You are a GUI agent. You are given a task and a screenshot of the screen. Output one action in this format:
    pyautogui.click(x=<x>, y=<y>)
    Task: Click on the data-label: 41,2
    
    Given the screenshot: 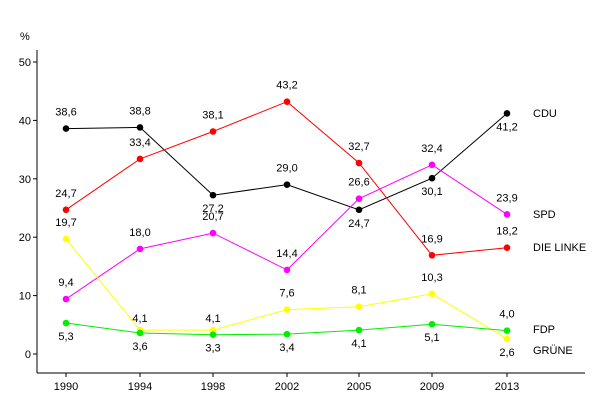 What is the action you would take?
    pyautogui.click(x=506, y=127)
    